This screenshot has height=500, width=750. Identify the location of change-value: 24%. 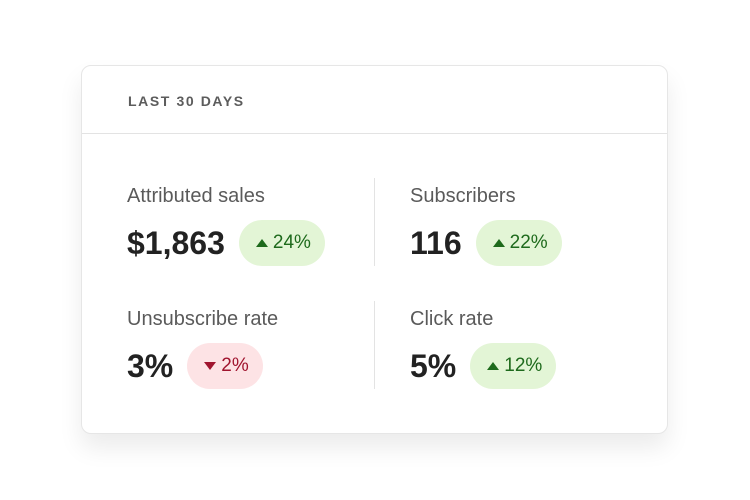
(291, 242).